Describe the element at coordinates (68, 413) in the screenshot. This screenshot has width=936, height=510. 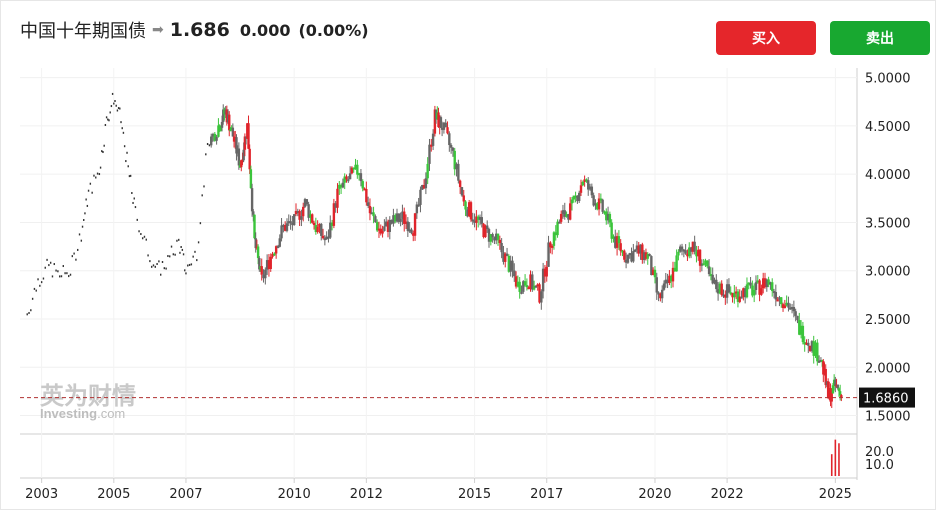
I see `watermark-en-main: Investing` at that location.